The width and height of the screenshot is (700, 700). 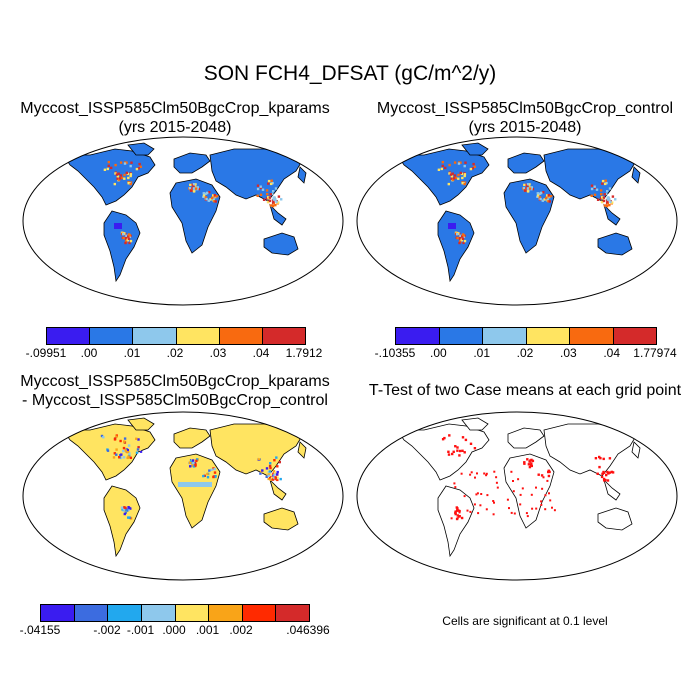 What do you see at coordinates (175, 353) in the screenshot?
I see `colorbar-tick-label: .02` at bounding box center [175, 353].